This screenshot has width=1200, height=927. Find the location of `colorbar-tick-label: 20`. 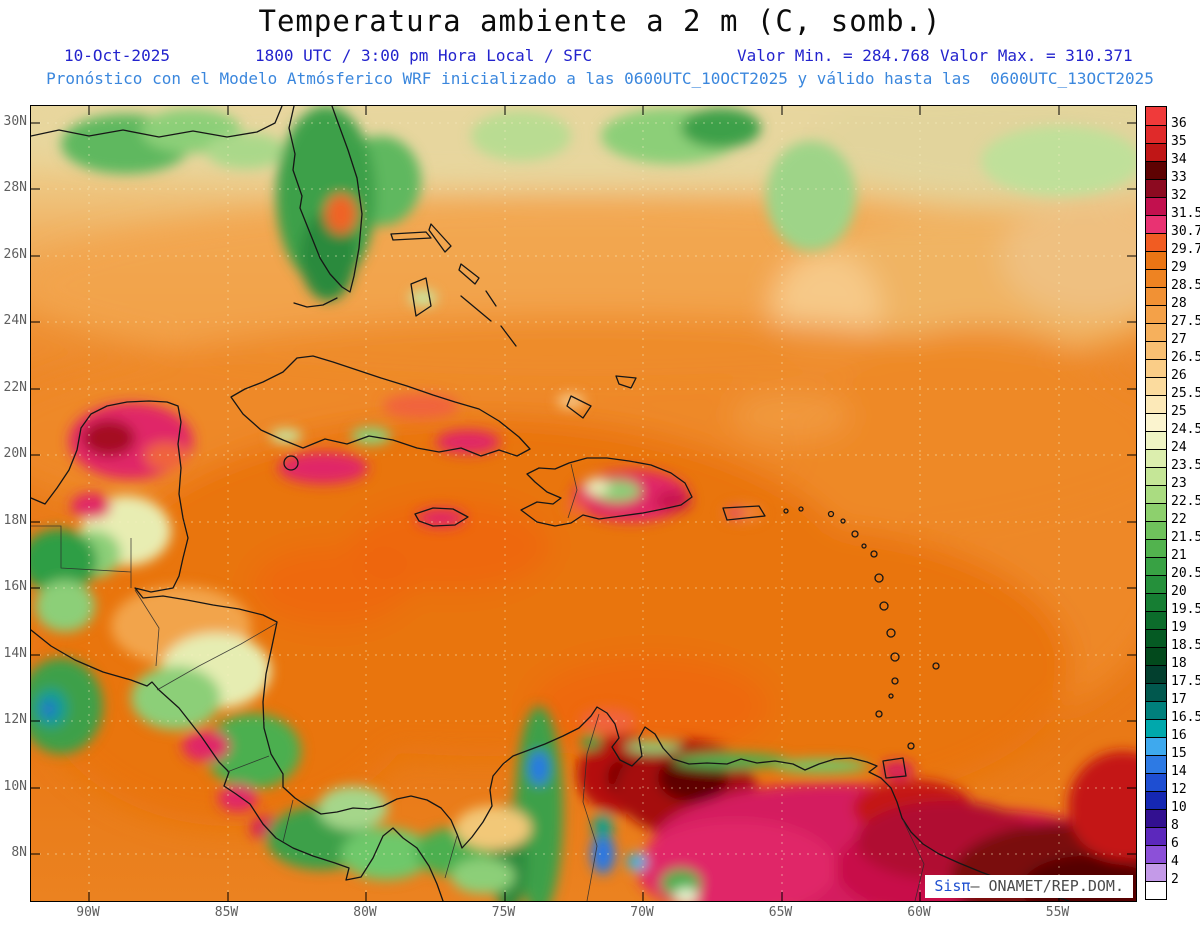

colorbar-tick-label: 20 is located at coordinates (1179, 591).